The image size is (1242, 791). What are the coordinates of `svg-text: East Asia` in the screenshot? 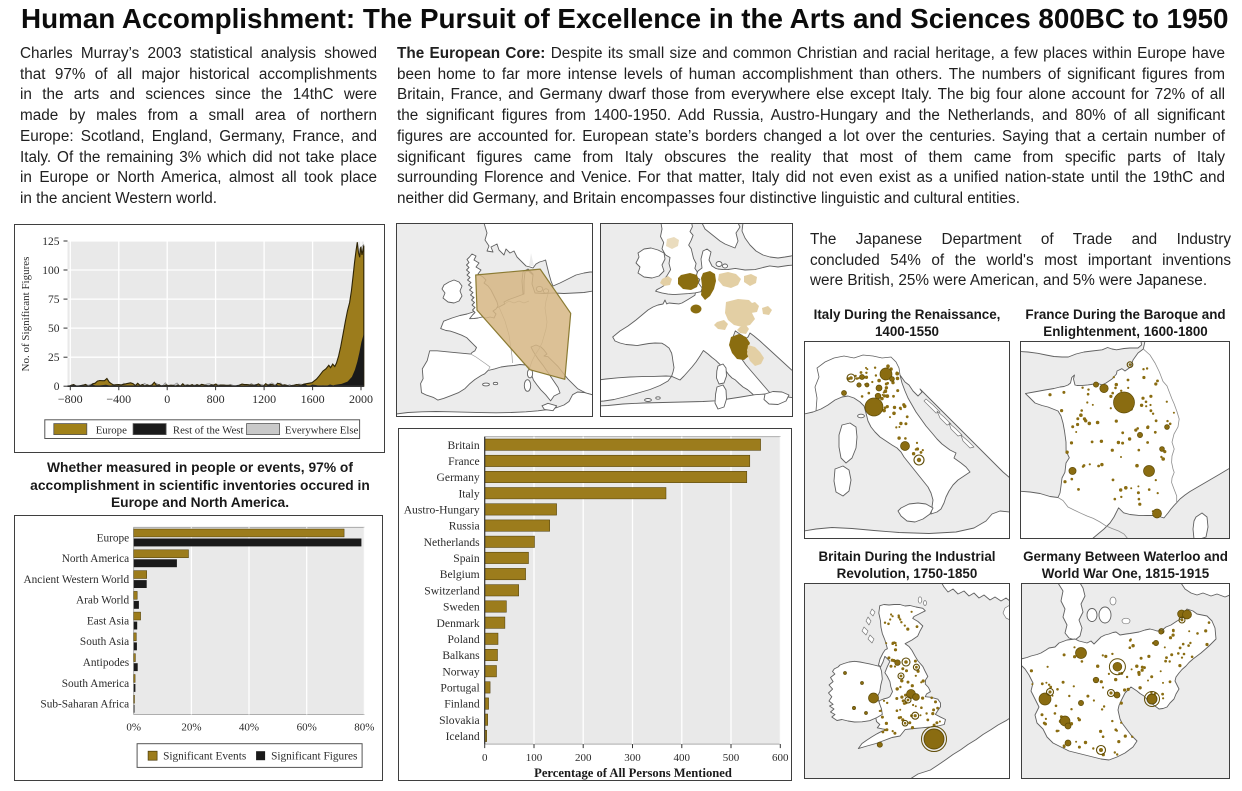 It's located at (108, 621).